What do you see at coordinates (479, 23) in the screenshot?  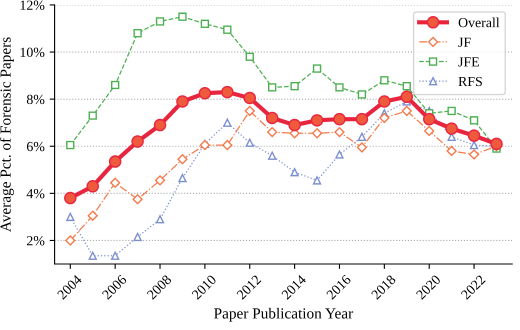 I see `legend-label: Overall` at bounding box center [479, 23].